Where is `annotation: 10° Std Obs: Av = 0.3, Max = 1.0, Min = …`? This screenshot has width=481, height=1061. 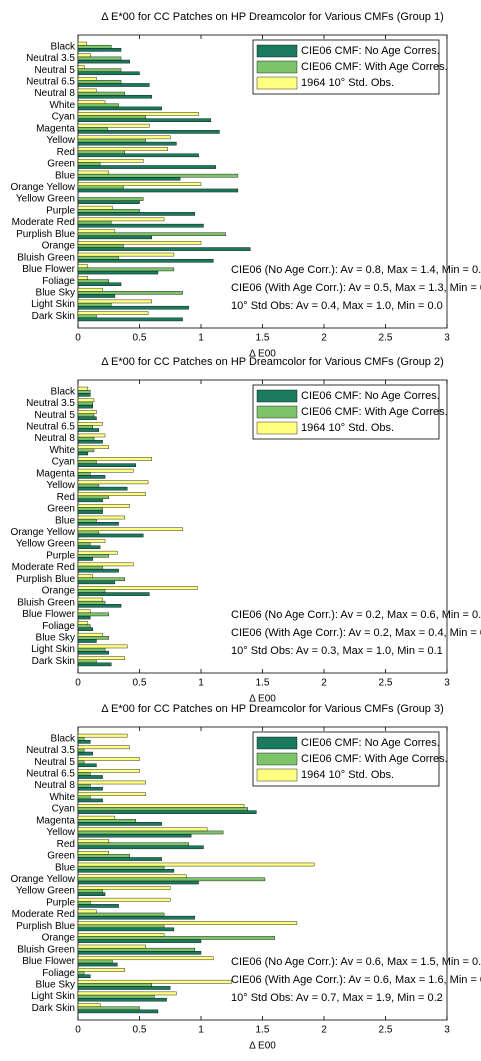 annotation: 10° Std Obs: Av = 0.3, Max = 1.0, Min = … is located at coordinates (337, 651).